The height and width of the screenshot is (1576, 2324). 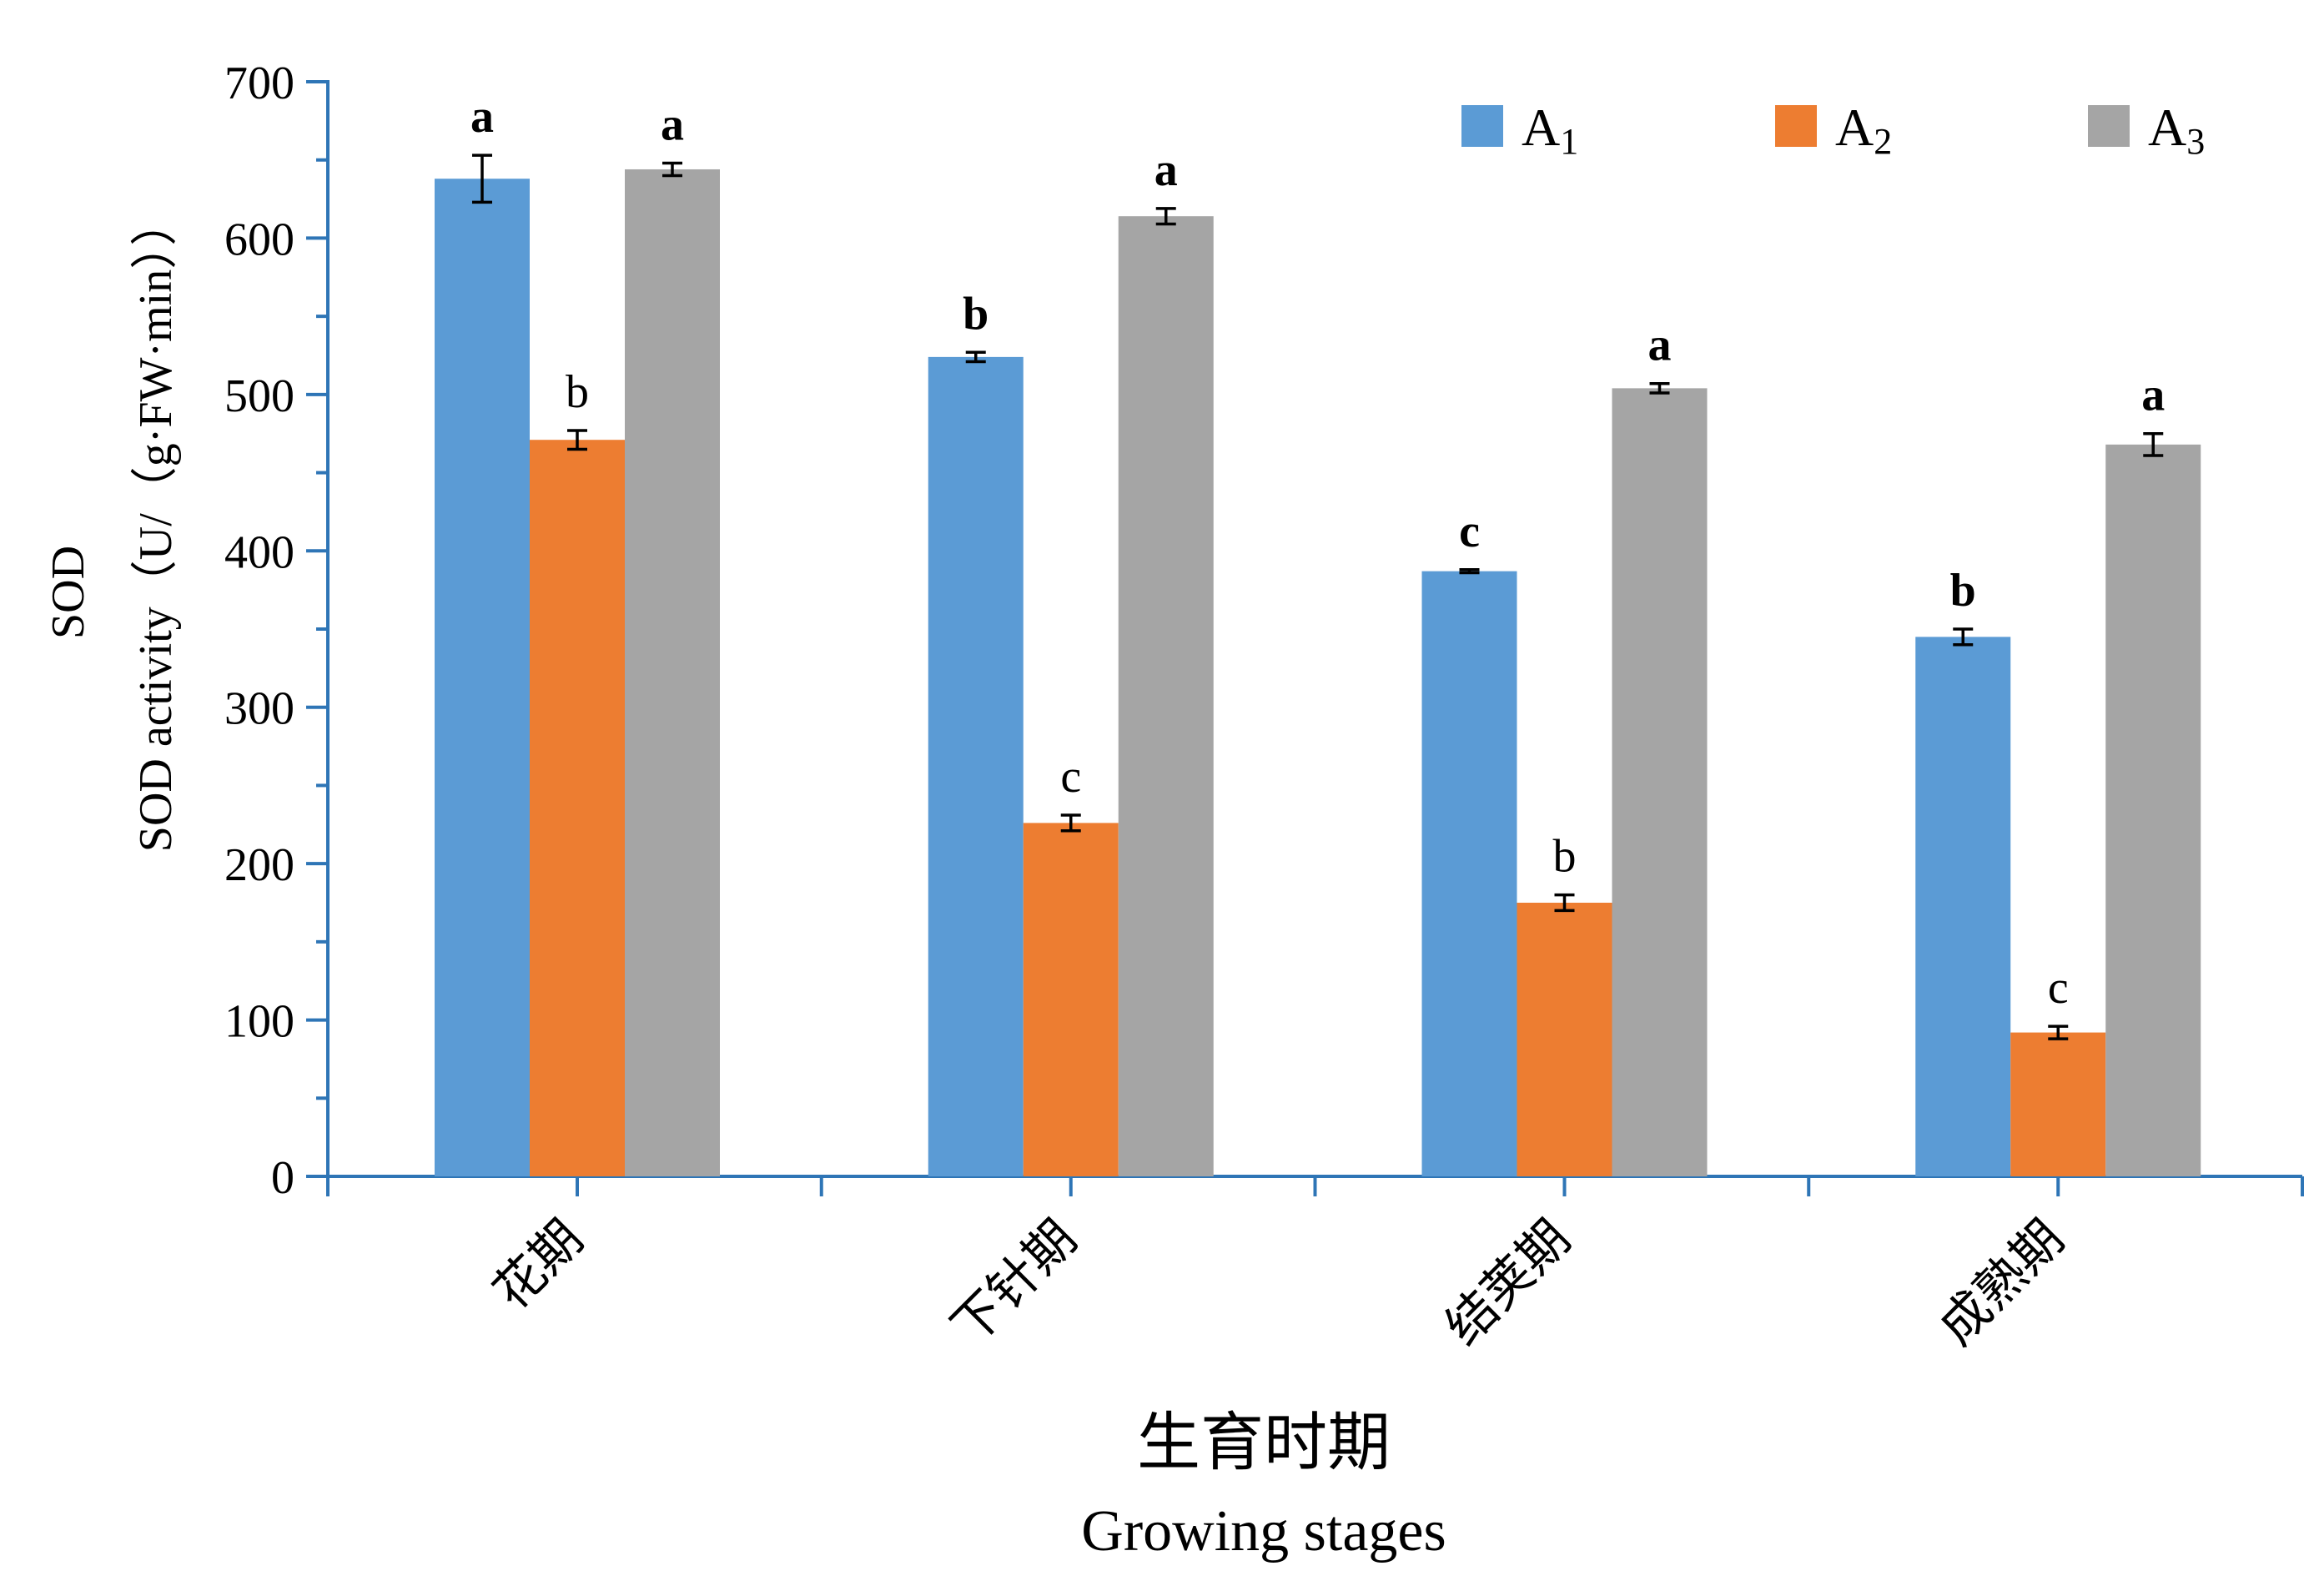 I want to click on x-category-label: 成熟期, so click(x=2001, y=1283).